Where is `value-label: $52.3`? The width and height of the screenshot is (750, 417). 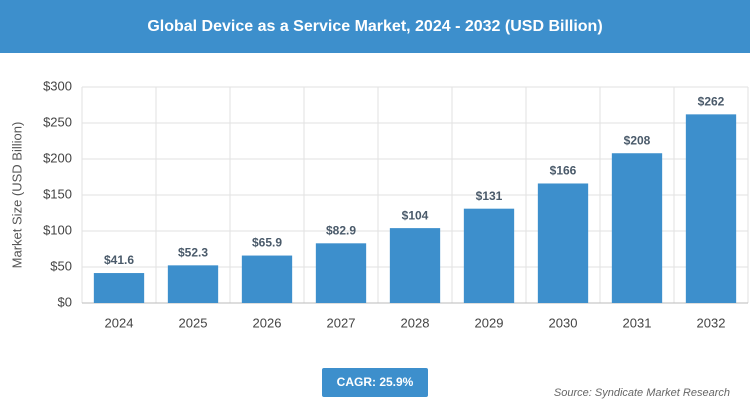 value-label: $52.3 is located at coordinates (193, 253).